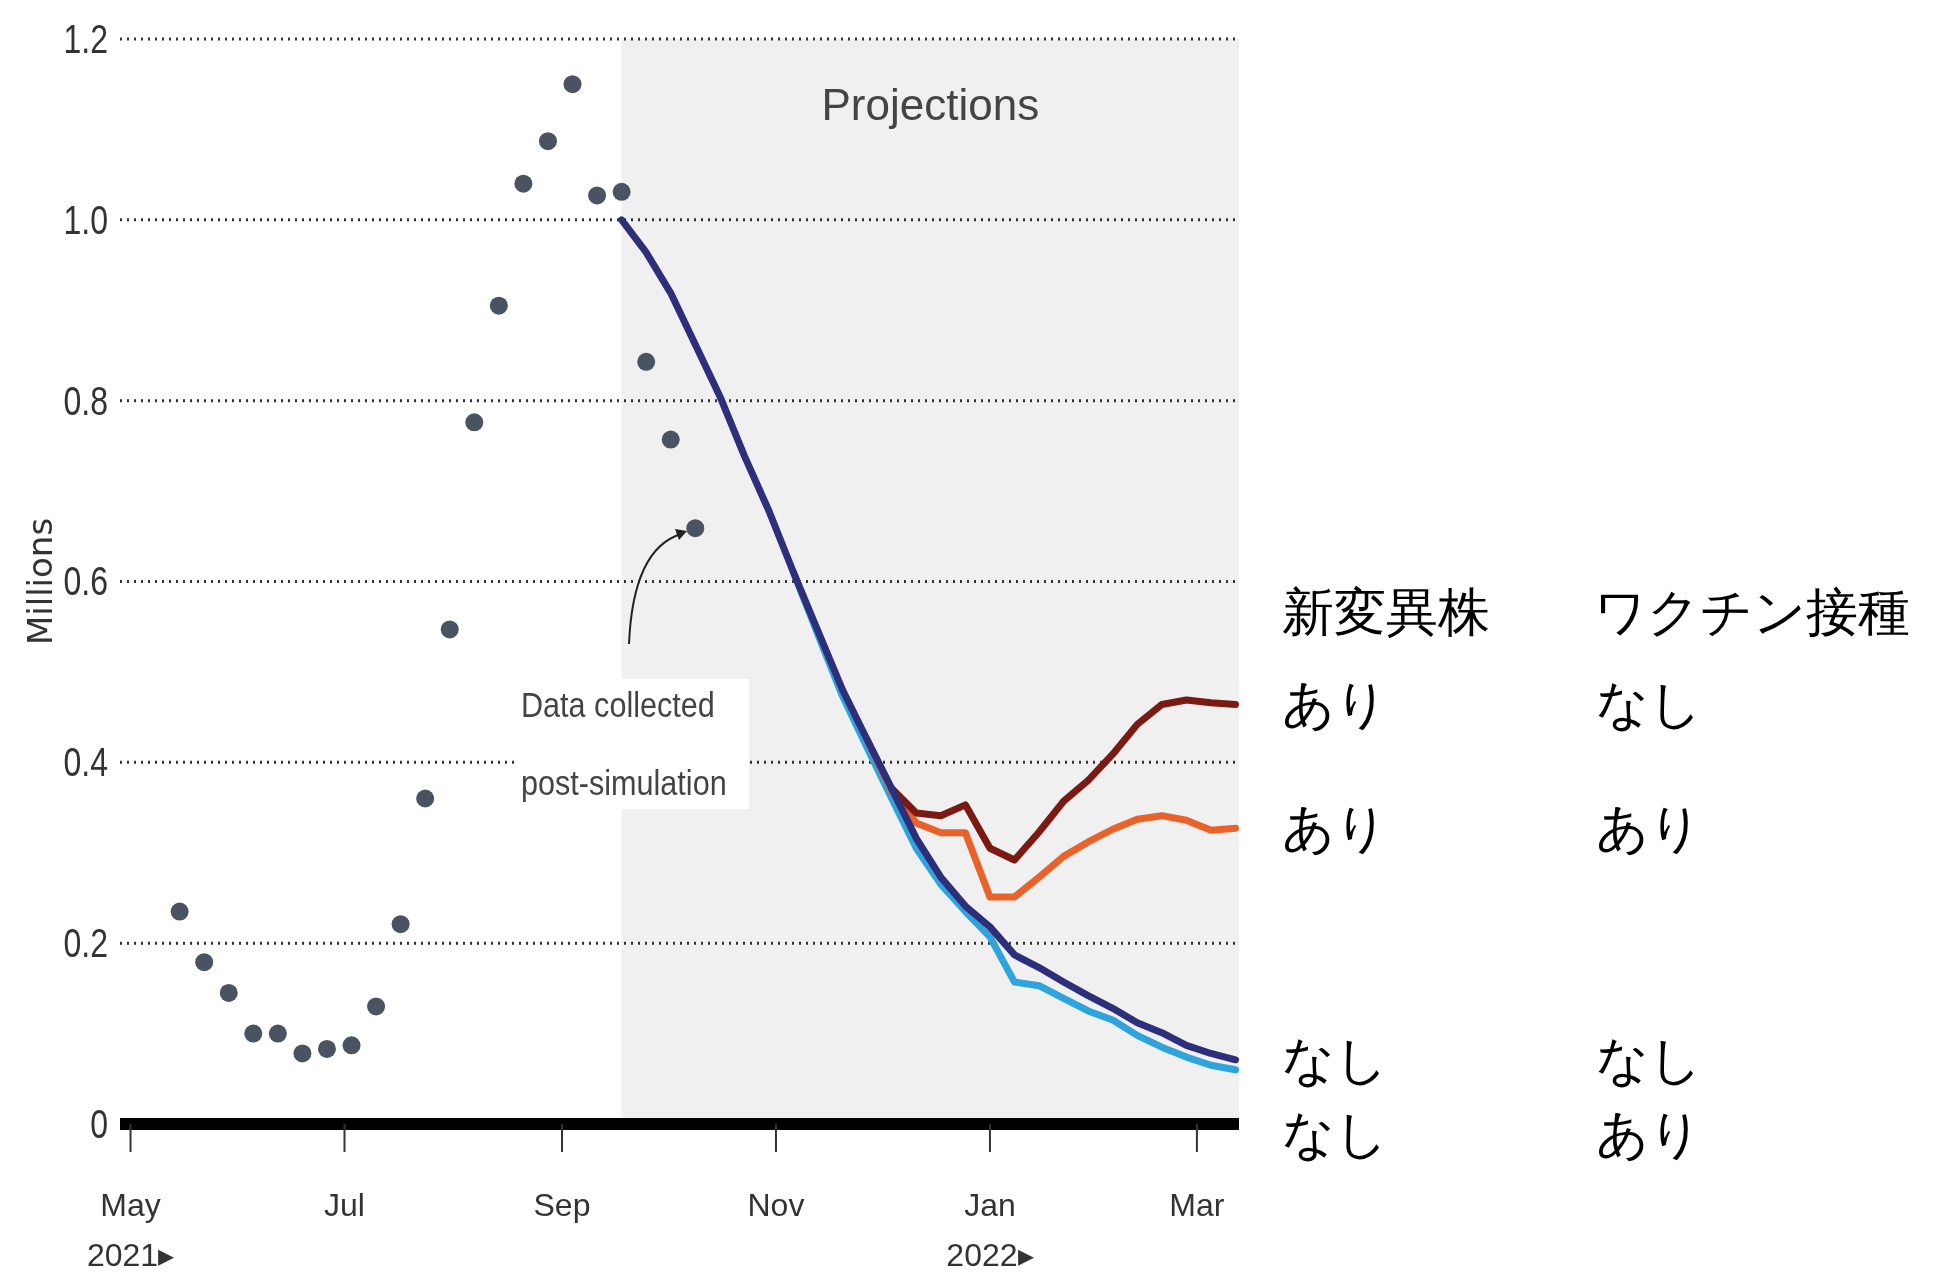  What do you see at coordinates (1492, 1134) in the screenshot?
I see `series-label: なし あり` at bounding box center [1492, 1134].